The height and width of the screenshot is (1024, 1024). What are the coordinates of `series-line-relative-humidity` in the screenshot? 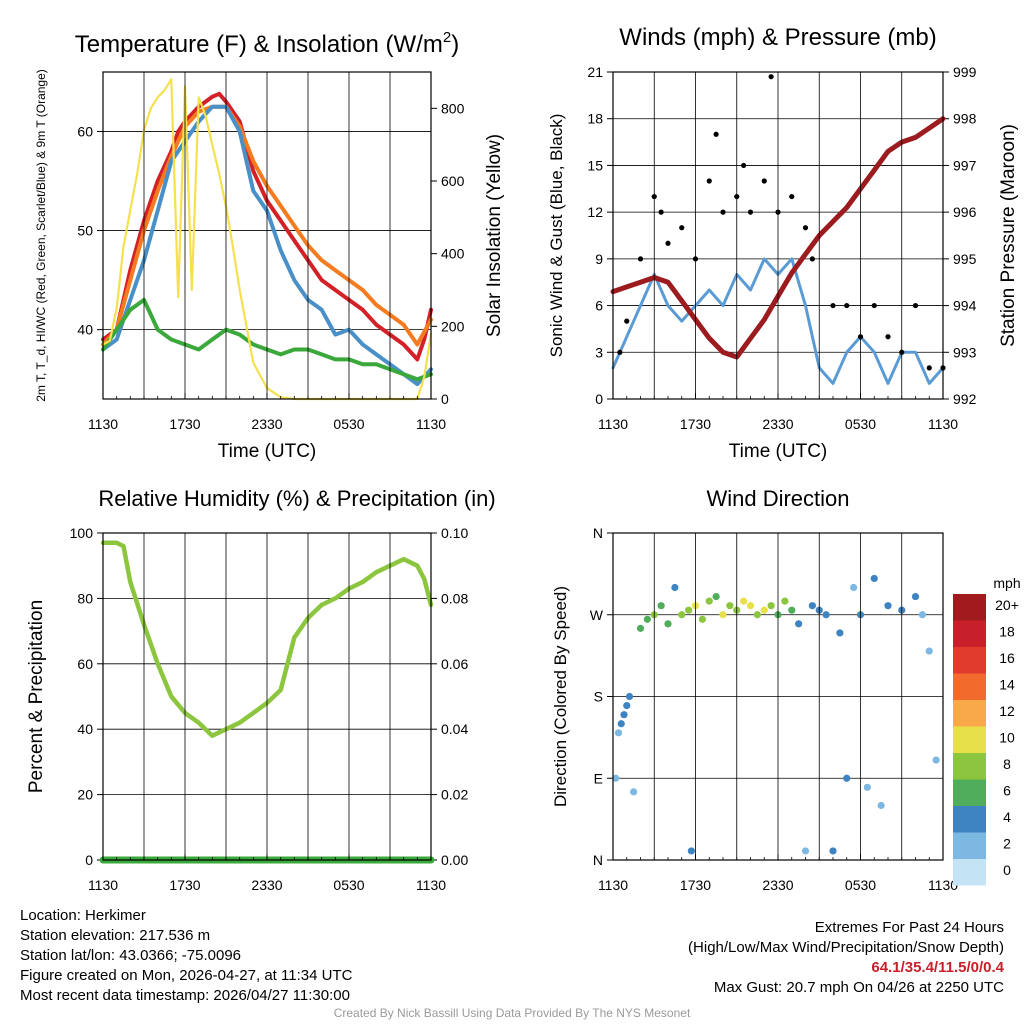 It's located at (267, 639).